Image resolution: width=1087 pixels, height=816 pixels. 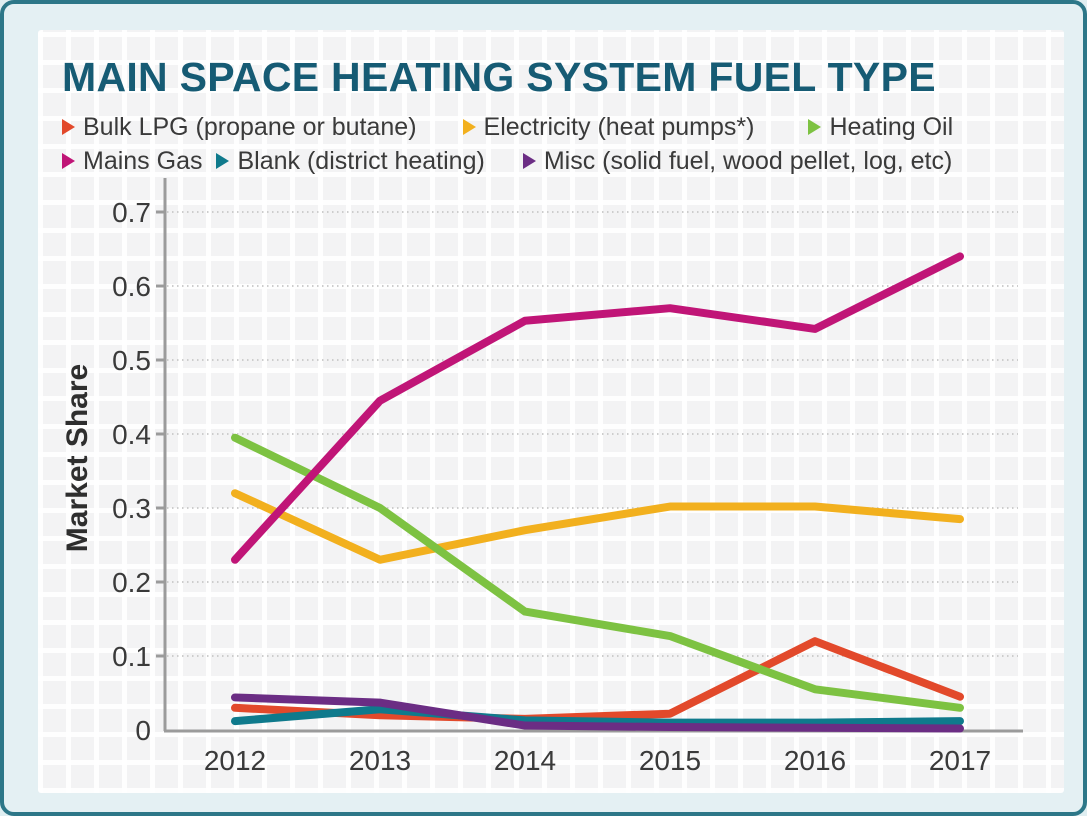 I want to click on x-tick-label-2014: 2014, so click(x=525, y=760).